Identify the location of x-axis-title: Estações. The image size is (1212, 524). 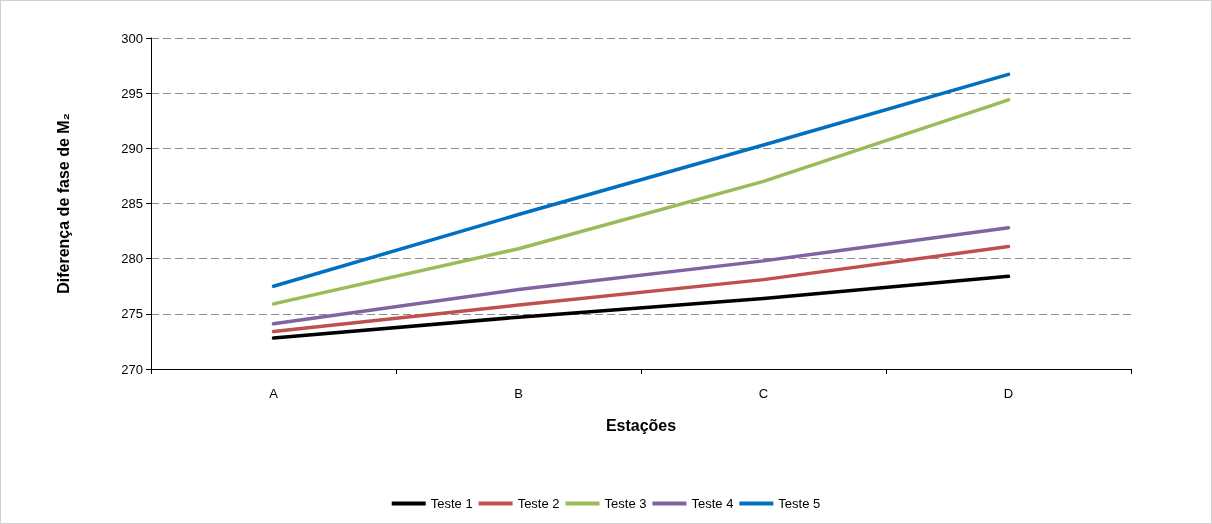
(641, 425).